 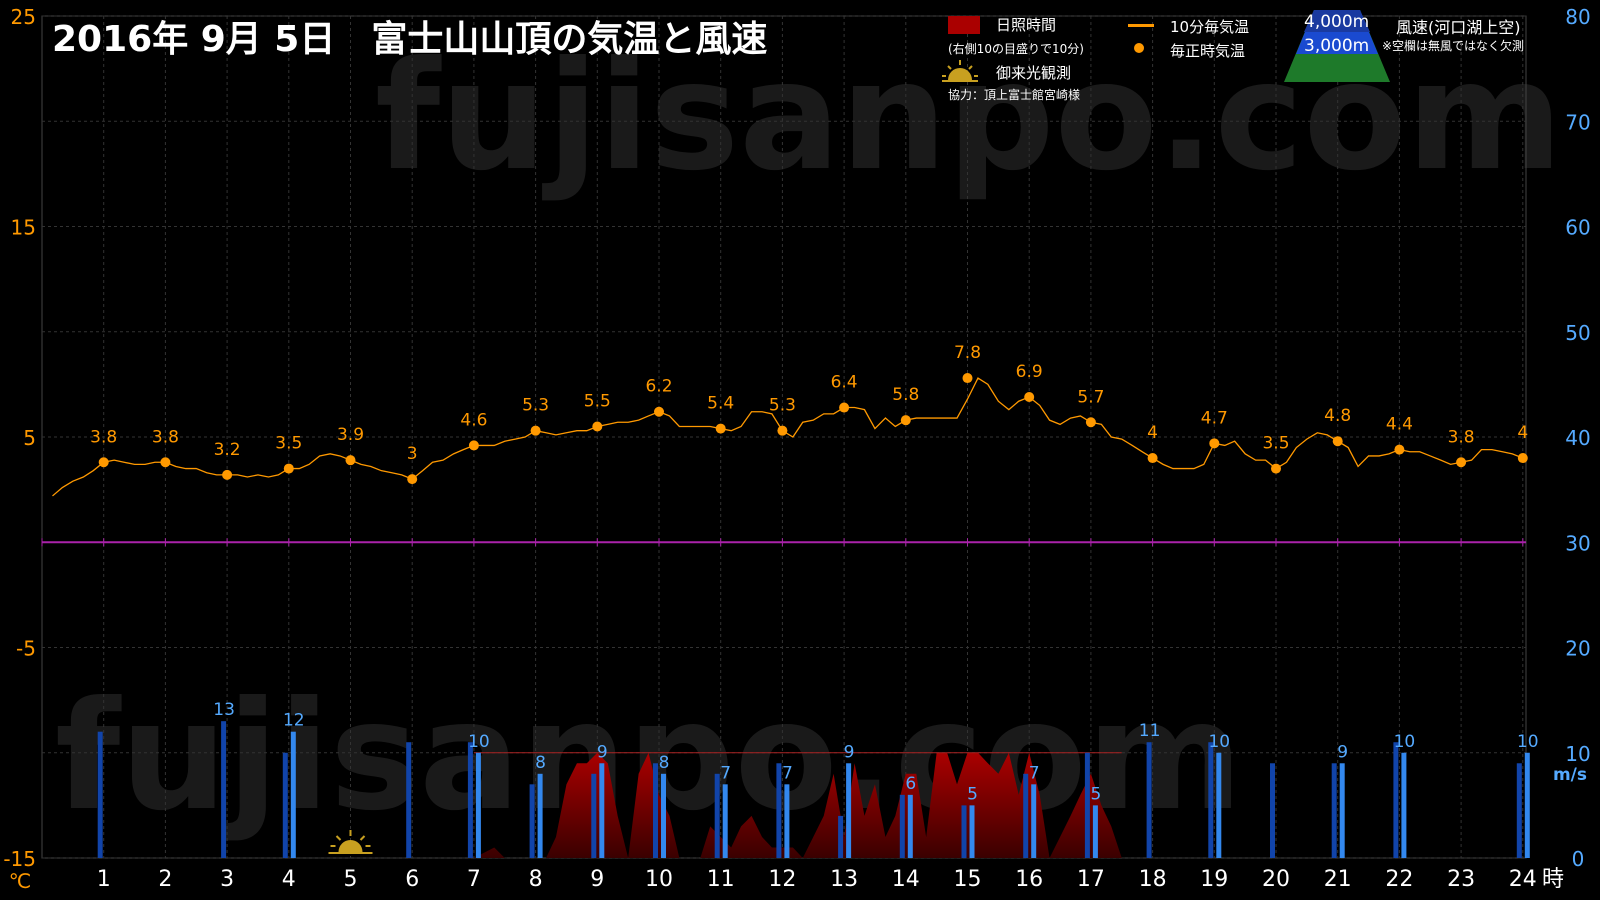 I want to click on hourly-temp-label-10: 6.2, so click(x=658, y=387).